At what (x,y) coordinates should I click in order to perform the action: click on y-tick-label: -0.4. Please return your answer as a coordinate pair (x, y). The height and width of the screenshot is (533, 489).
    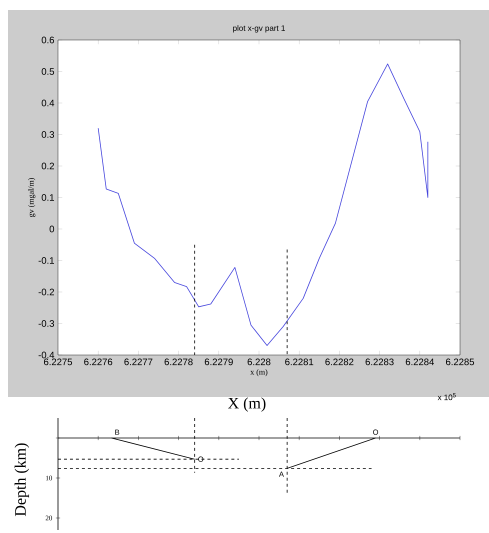
    Looking at the image, I should click on (46, 355).